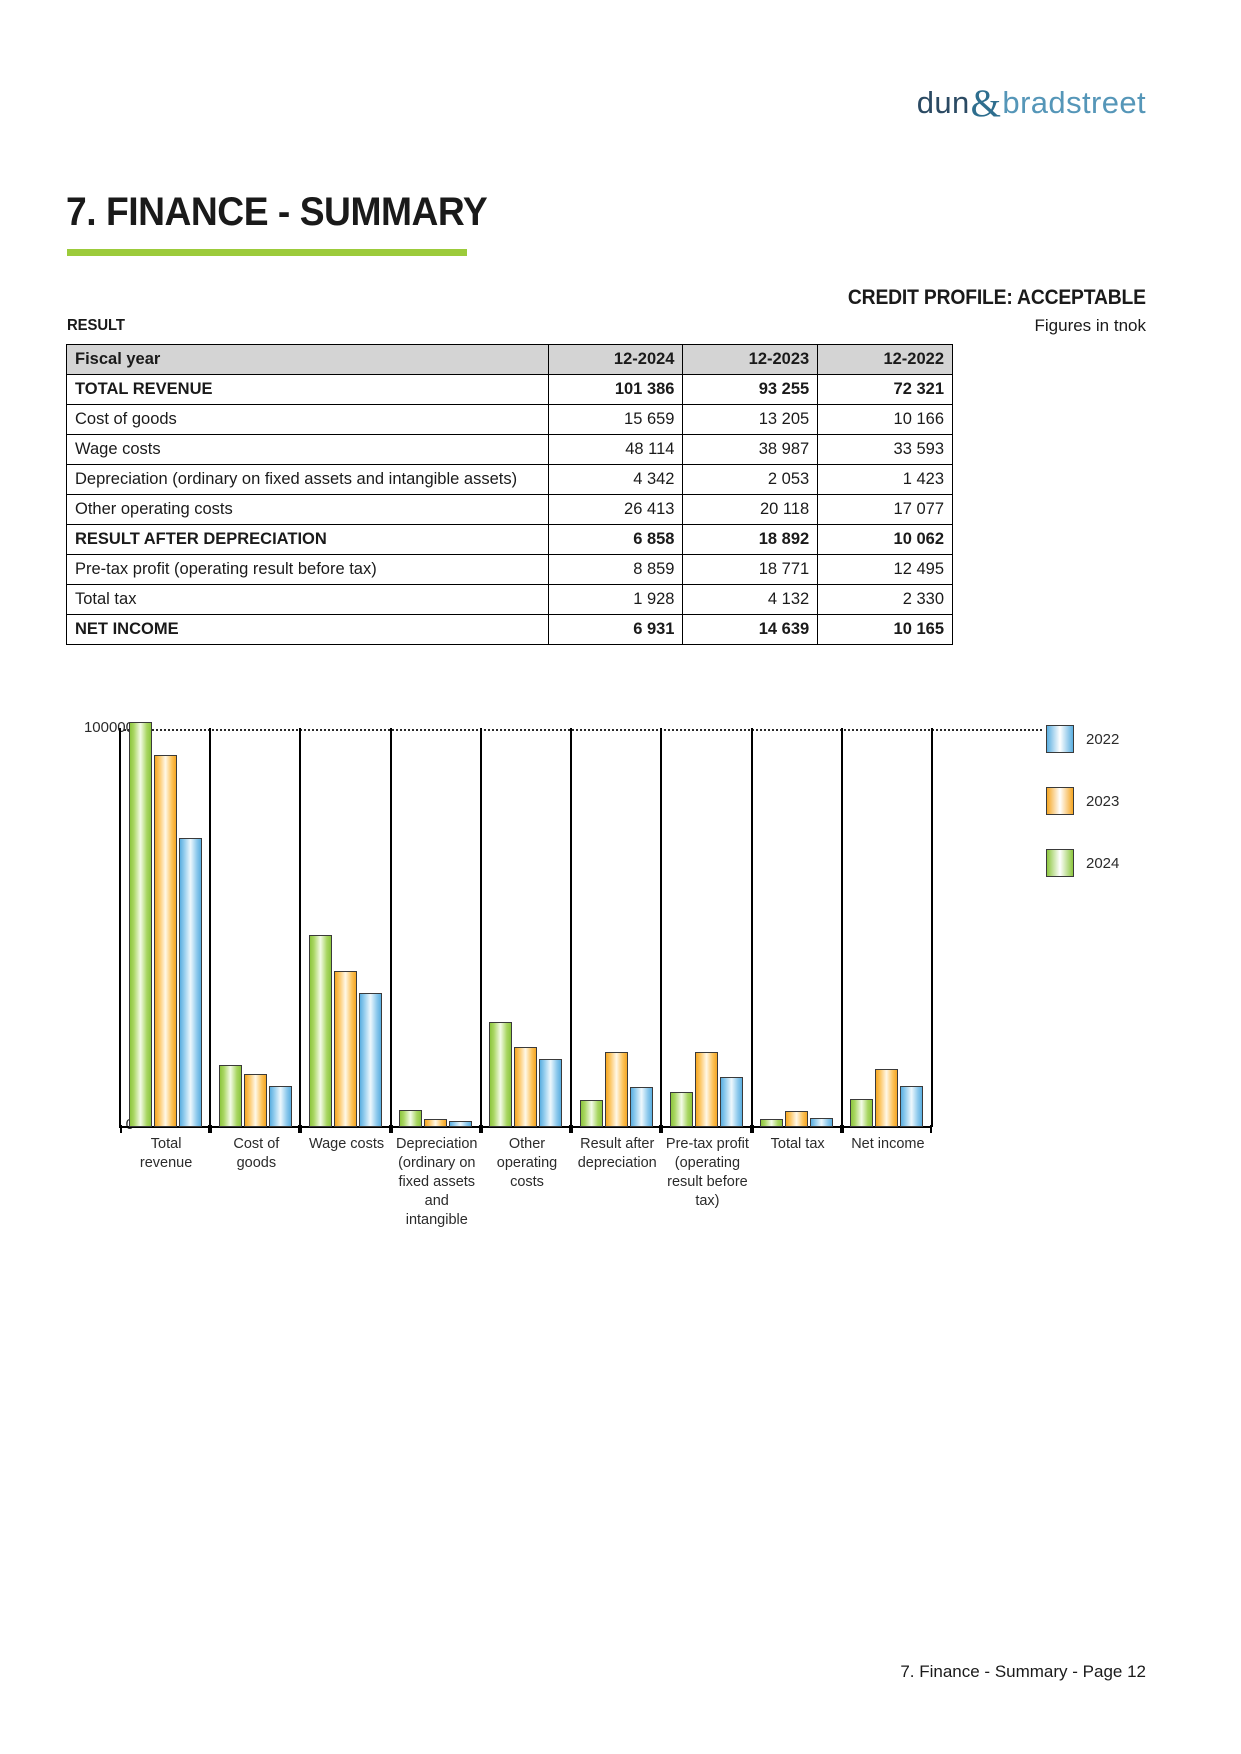  Describe the element at coordinates (346, 1182) in the screenshot. I see `chart-category-label: Wage costs` at that location.